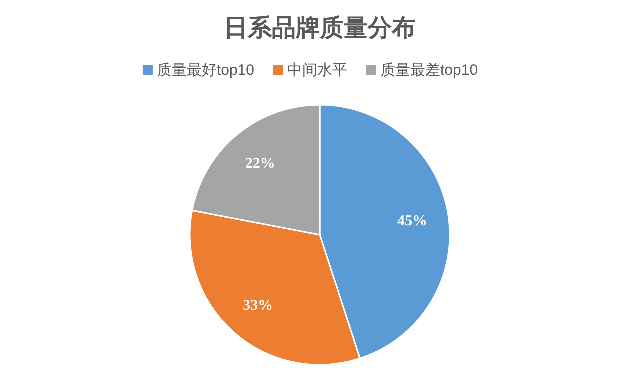  I want to click on legend-label: 质量最好top10, so click(205, 70).